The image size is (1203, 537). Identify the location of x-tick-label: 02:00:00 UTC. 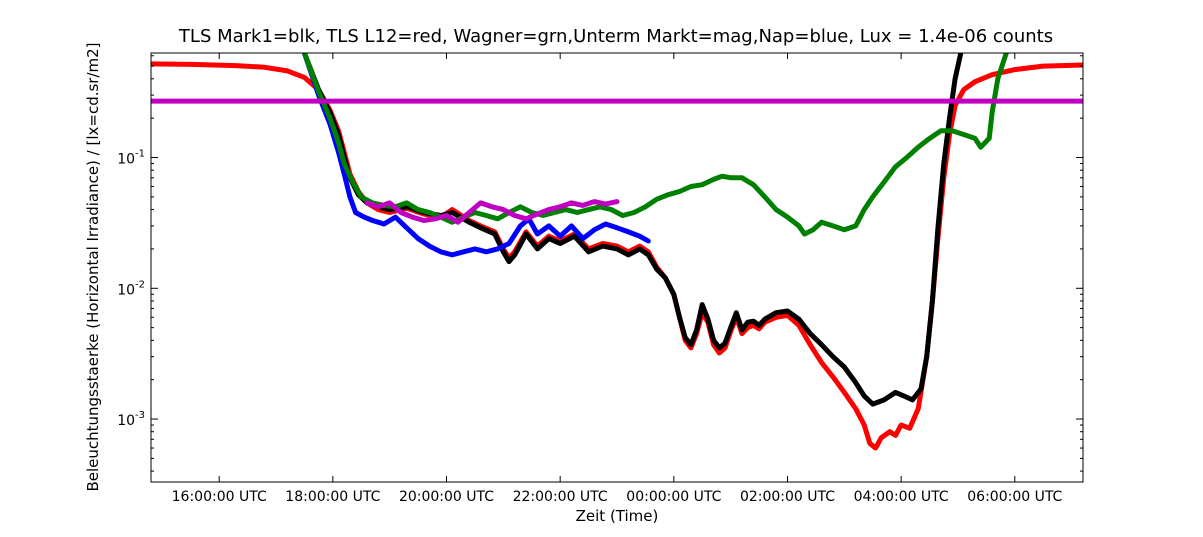
(787, 497).